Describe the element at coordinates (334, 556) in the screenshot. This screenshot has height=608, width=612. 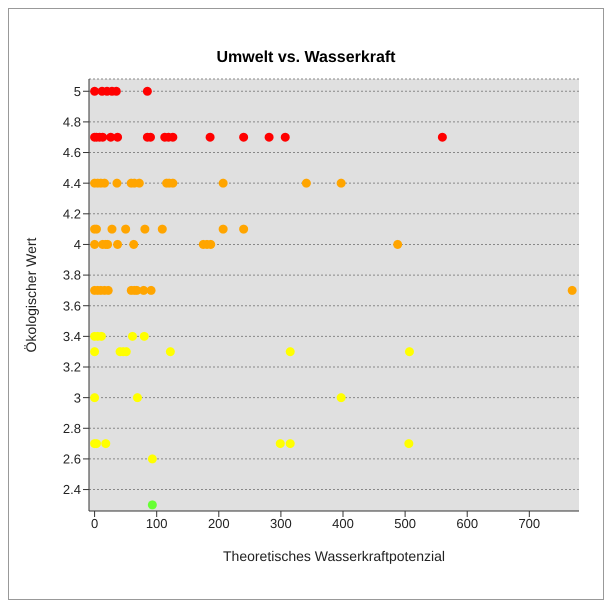
I see `x-axis-title: Theoretisches Wasserkraftpotenzial` at that location.